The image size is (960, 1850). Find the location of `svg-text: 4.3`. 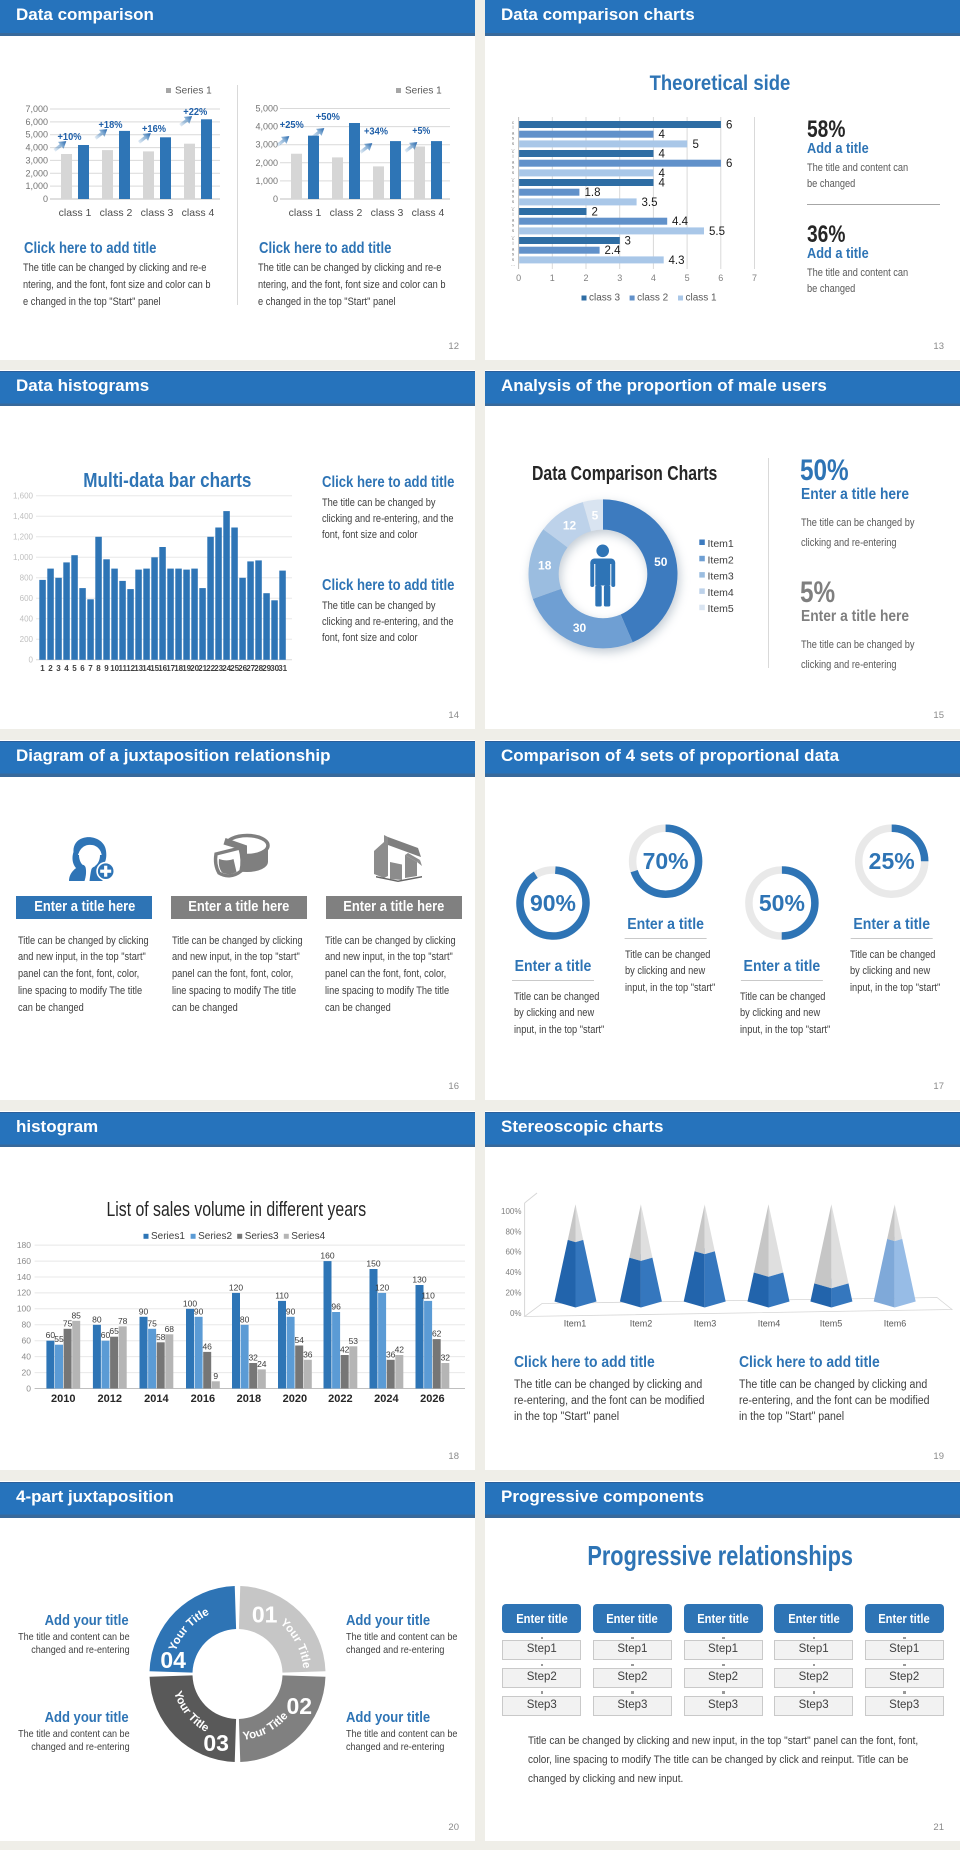

svg-text: 4.3 is located at coordinates (677, 261).